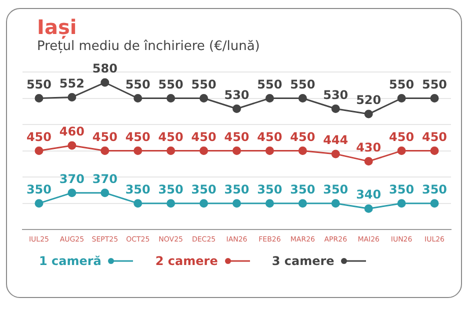  I want to click on chart-subtitle: Prețul mediu de închiriere (€/lună), so click(148, 46).